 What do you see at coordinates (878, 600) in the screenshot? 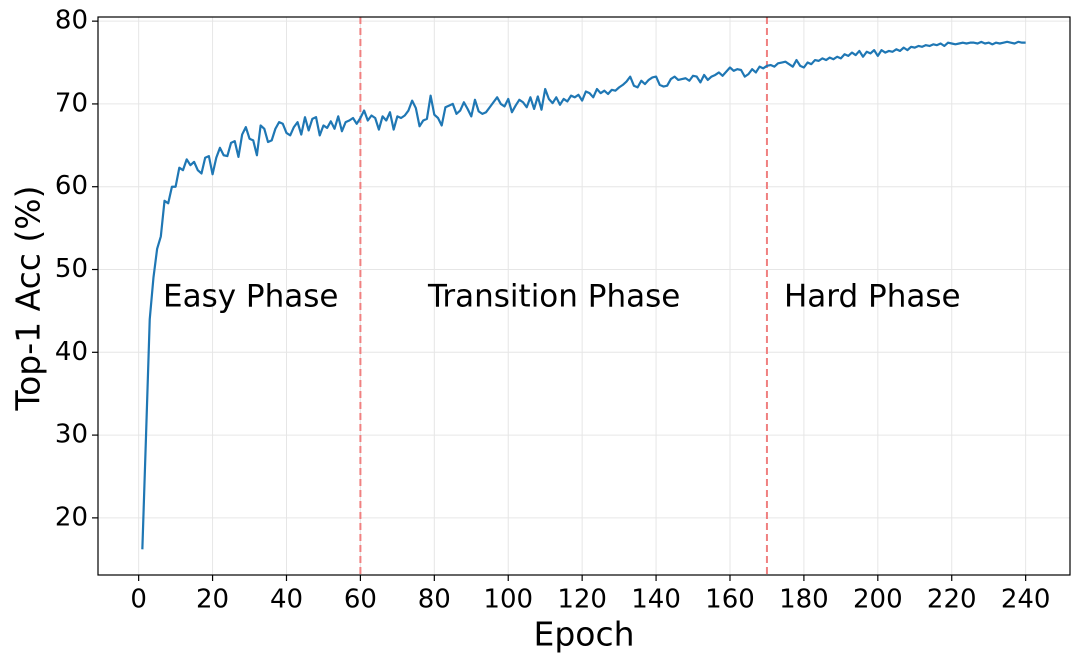
I see `x-tick-label: 200` at bounding box center [878, 600].